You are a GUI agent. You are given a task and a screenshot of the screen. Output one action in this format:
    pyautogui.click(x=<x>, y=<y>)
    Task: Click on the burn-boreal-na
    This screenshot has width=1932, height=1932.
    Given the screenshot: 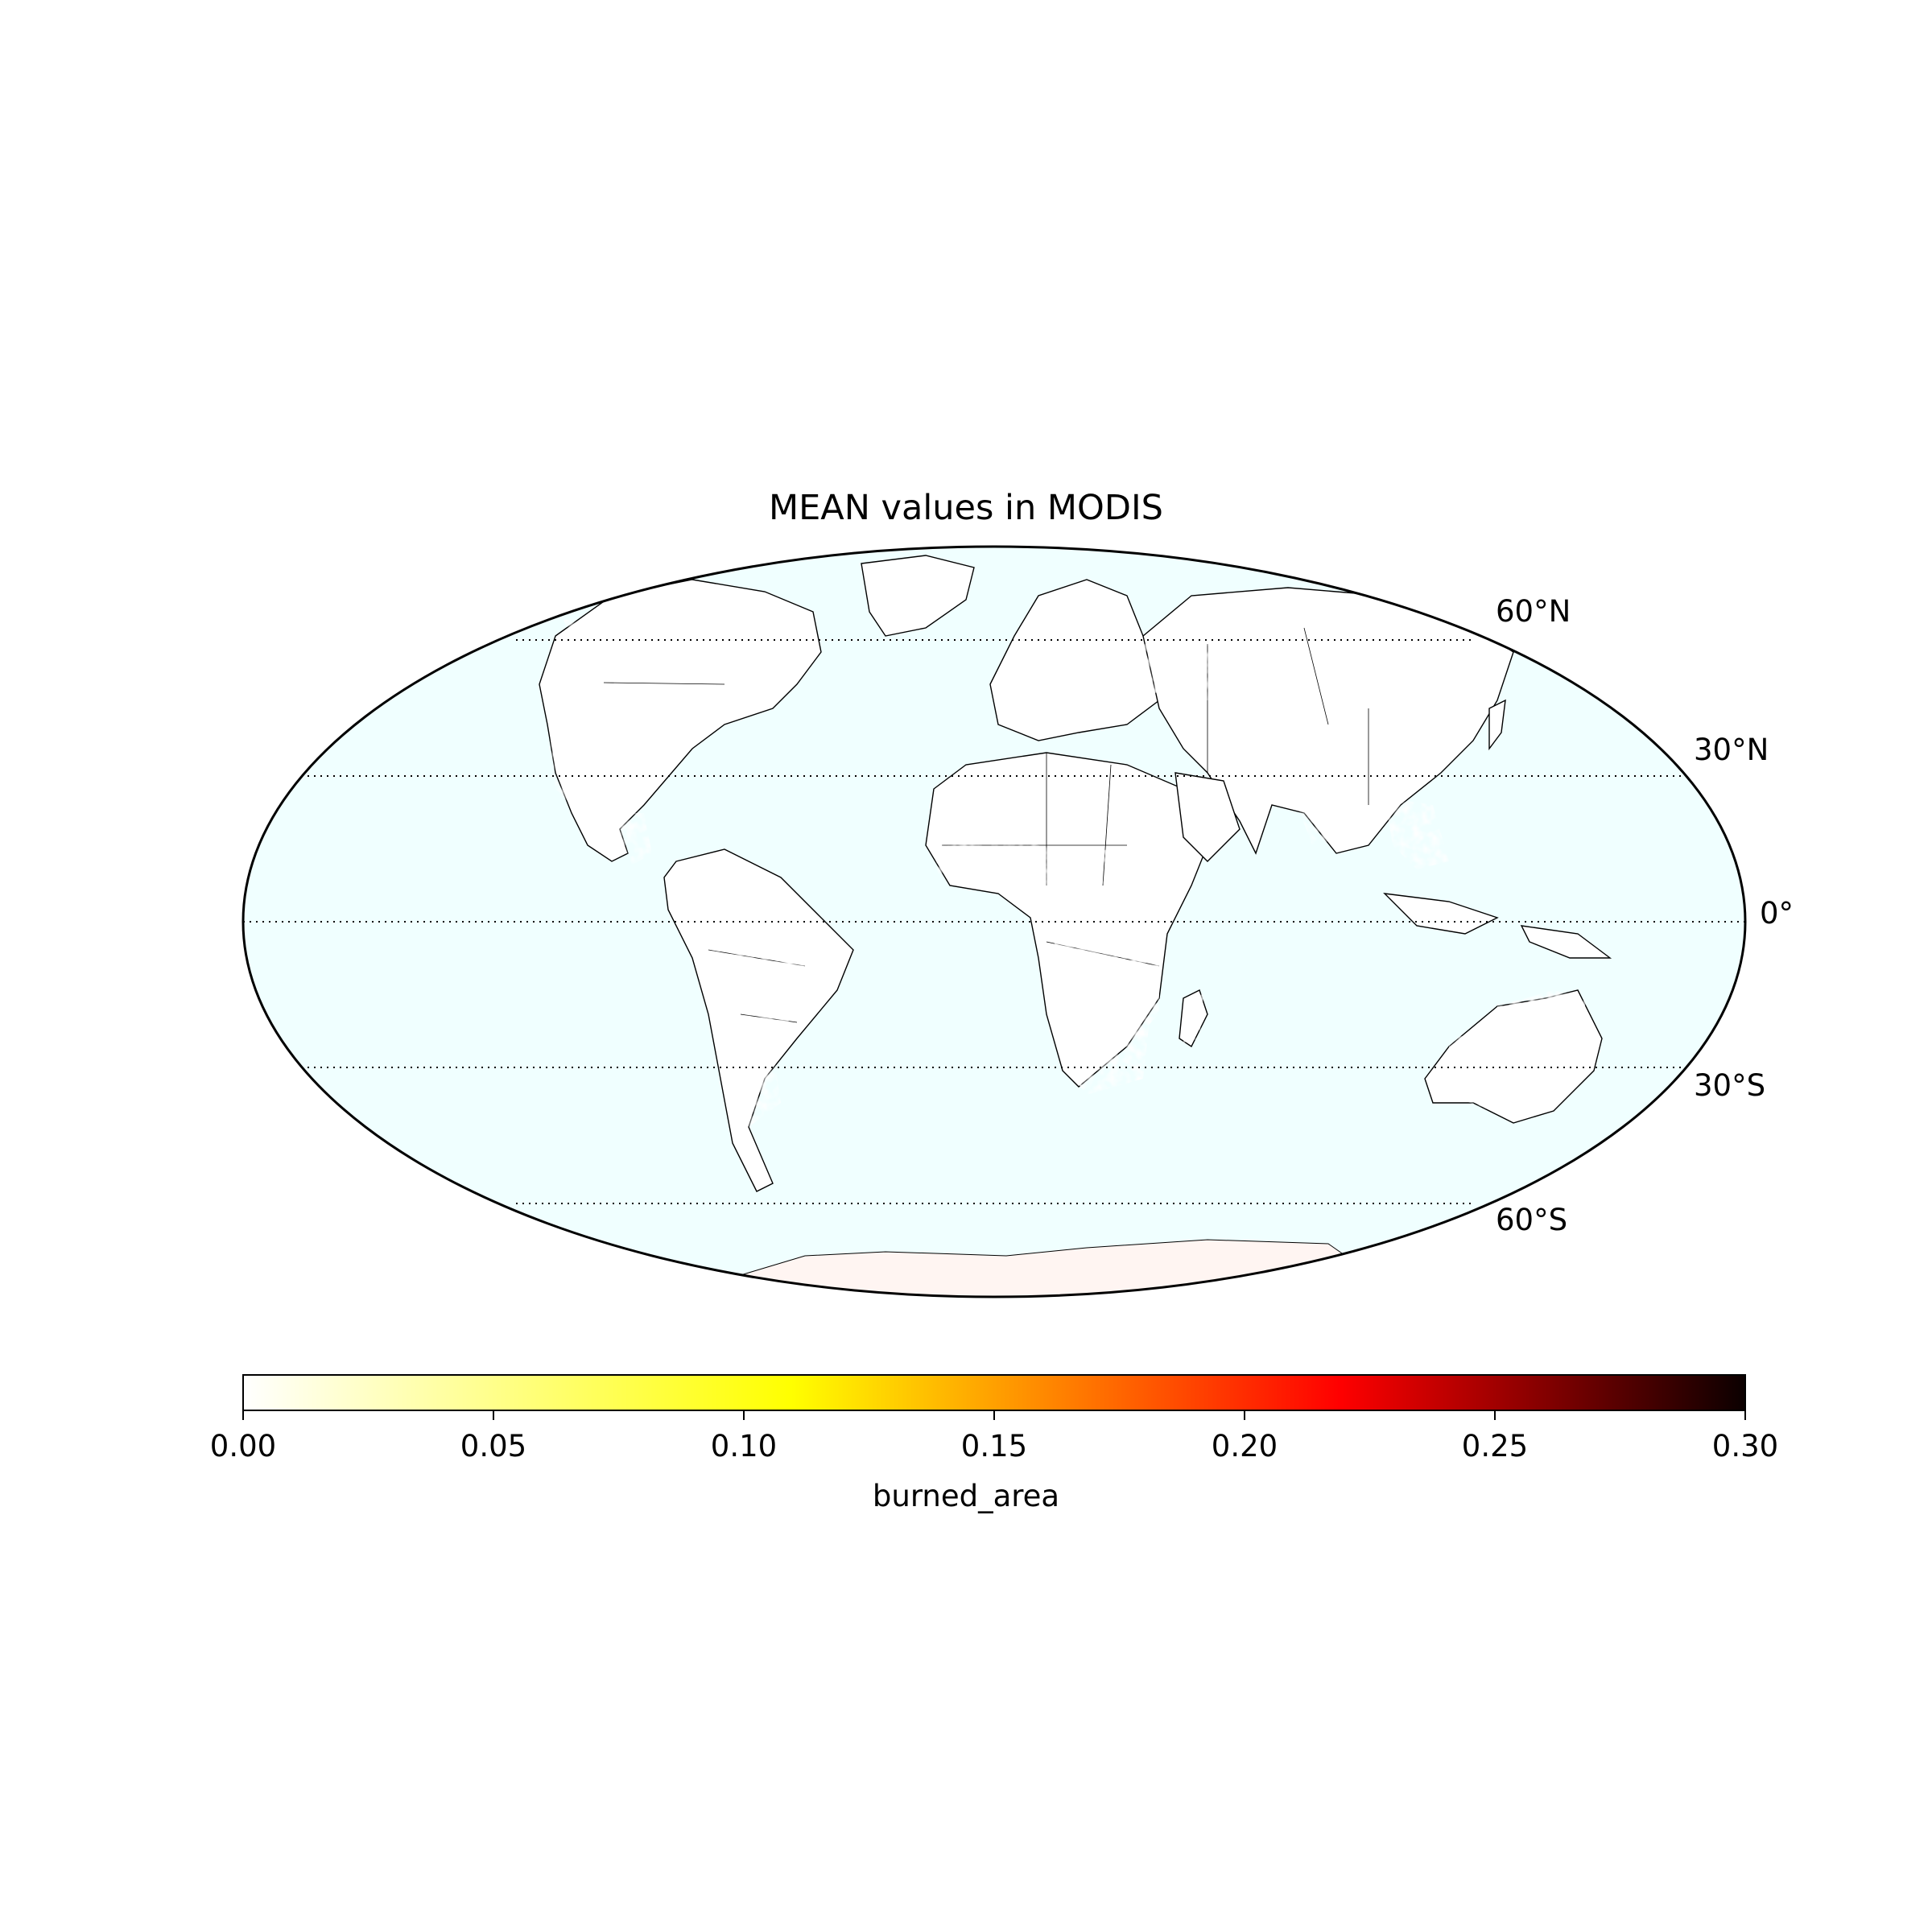 What is the action you would take?
    pyautogui.click(x=632, y=636)
    